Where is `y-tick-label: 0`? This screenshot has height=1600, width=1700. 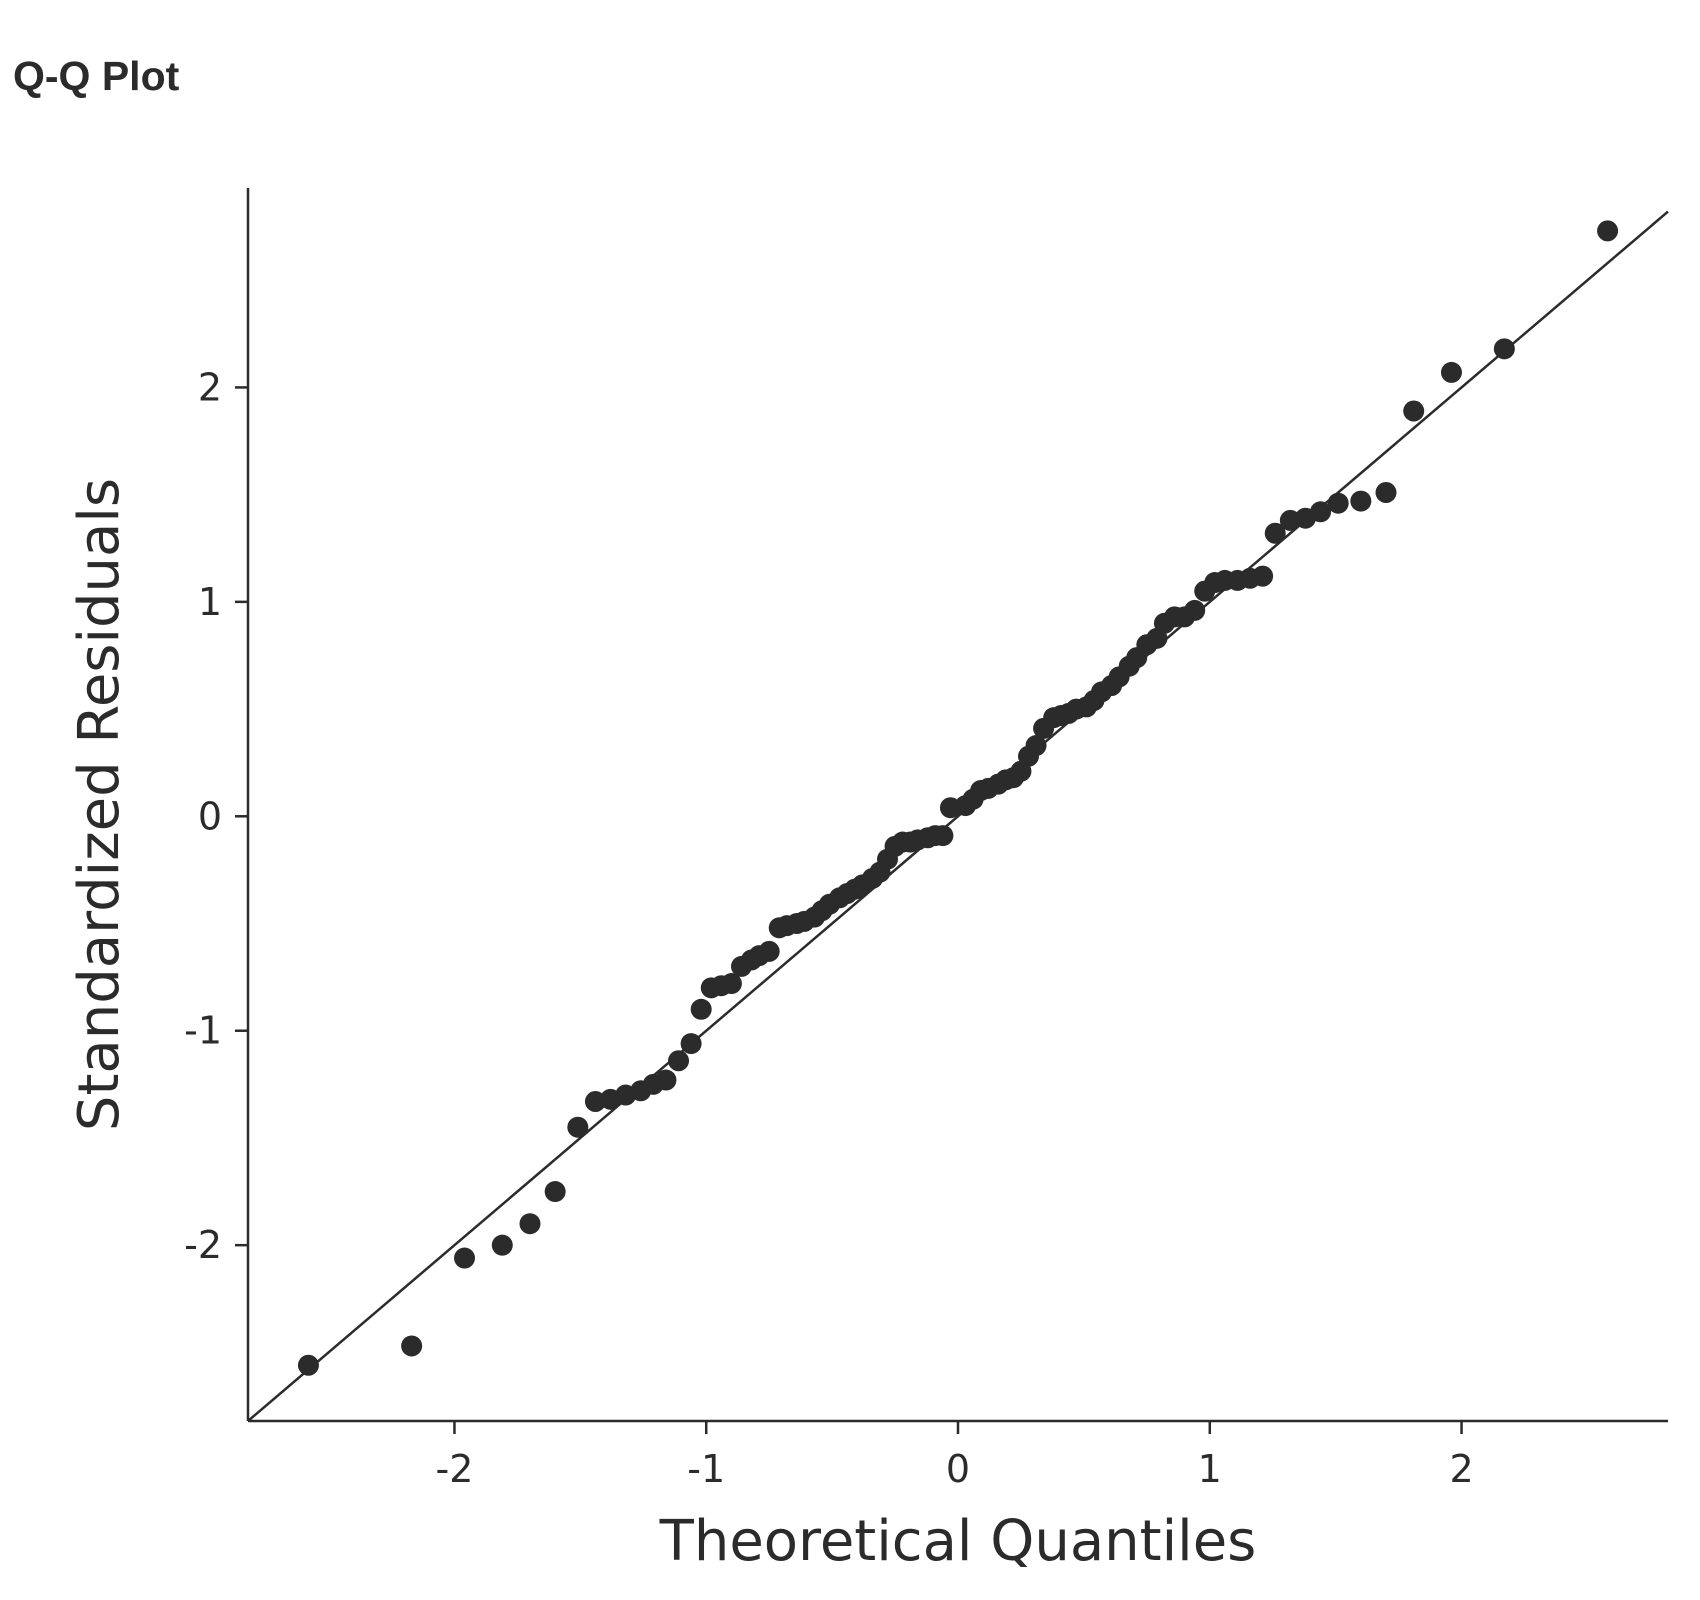
y-tick-label: 0 is located at coordinates (210, 816).